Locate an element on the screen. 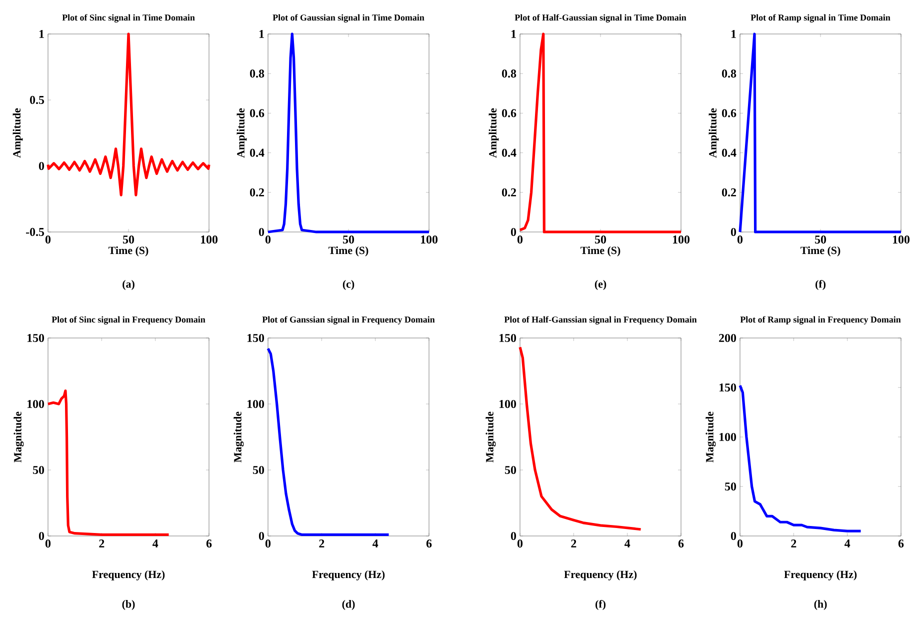 The height and width of the screenshot is (618, 919). text: (e) is located at coordinates (600, 285).